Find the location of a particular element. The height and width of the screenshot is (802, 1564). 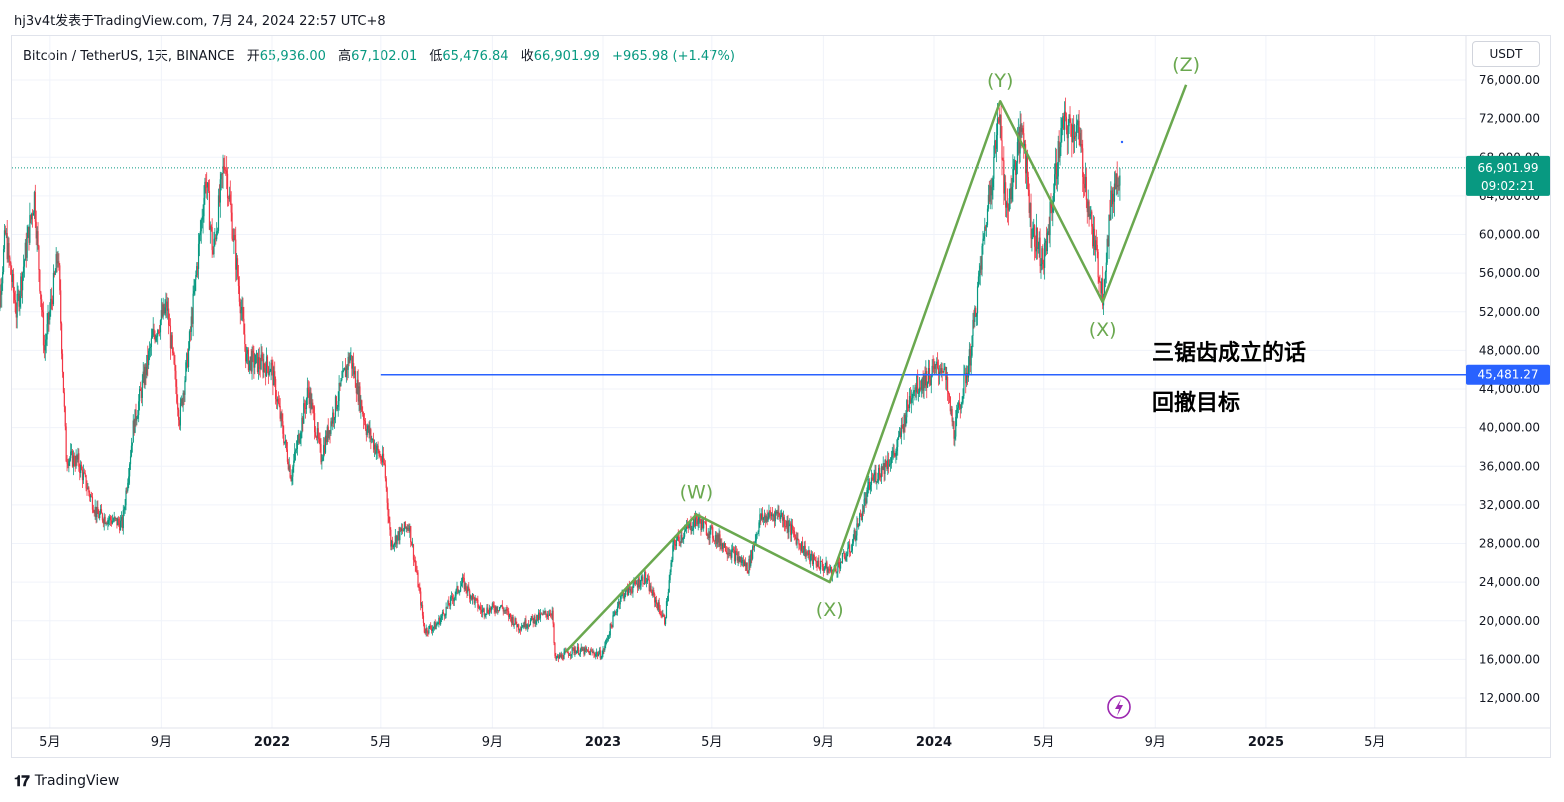

x-tick-label: 9月 is located at coordinates (1155, 742).